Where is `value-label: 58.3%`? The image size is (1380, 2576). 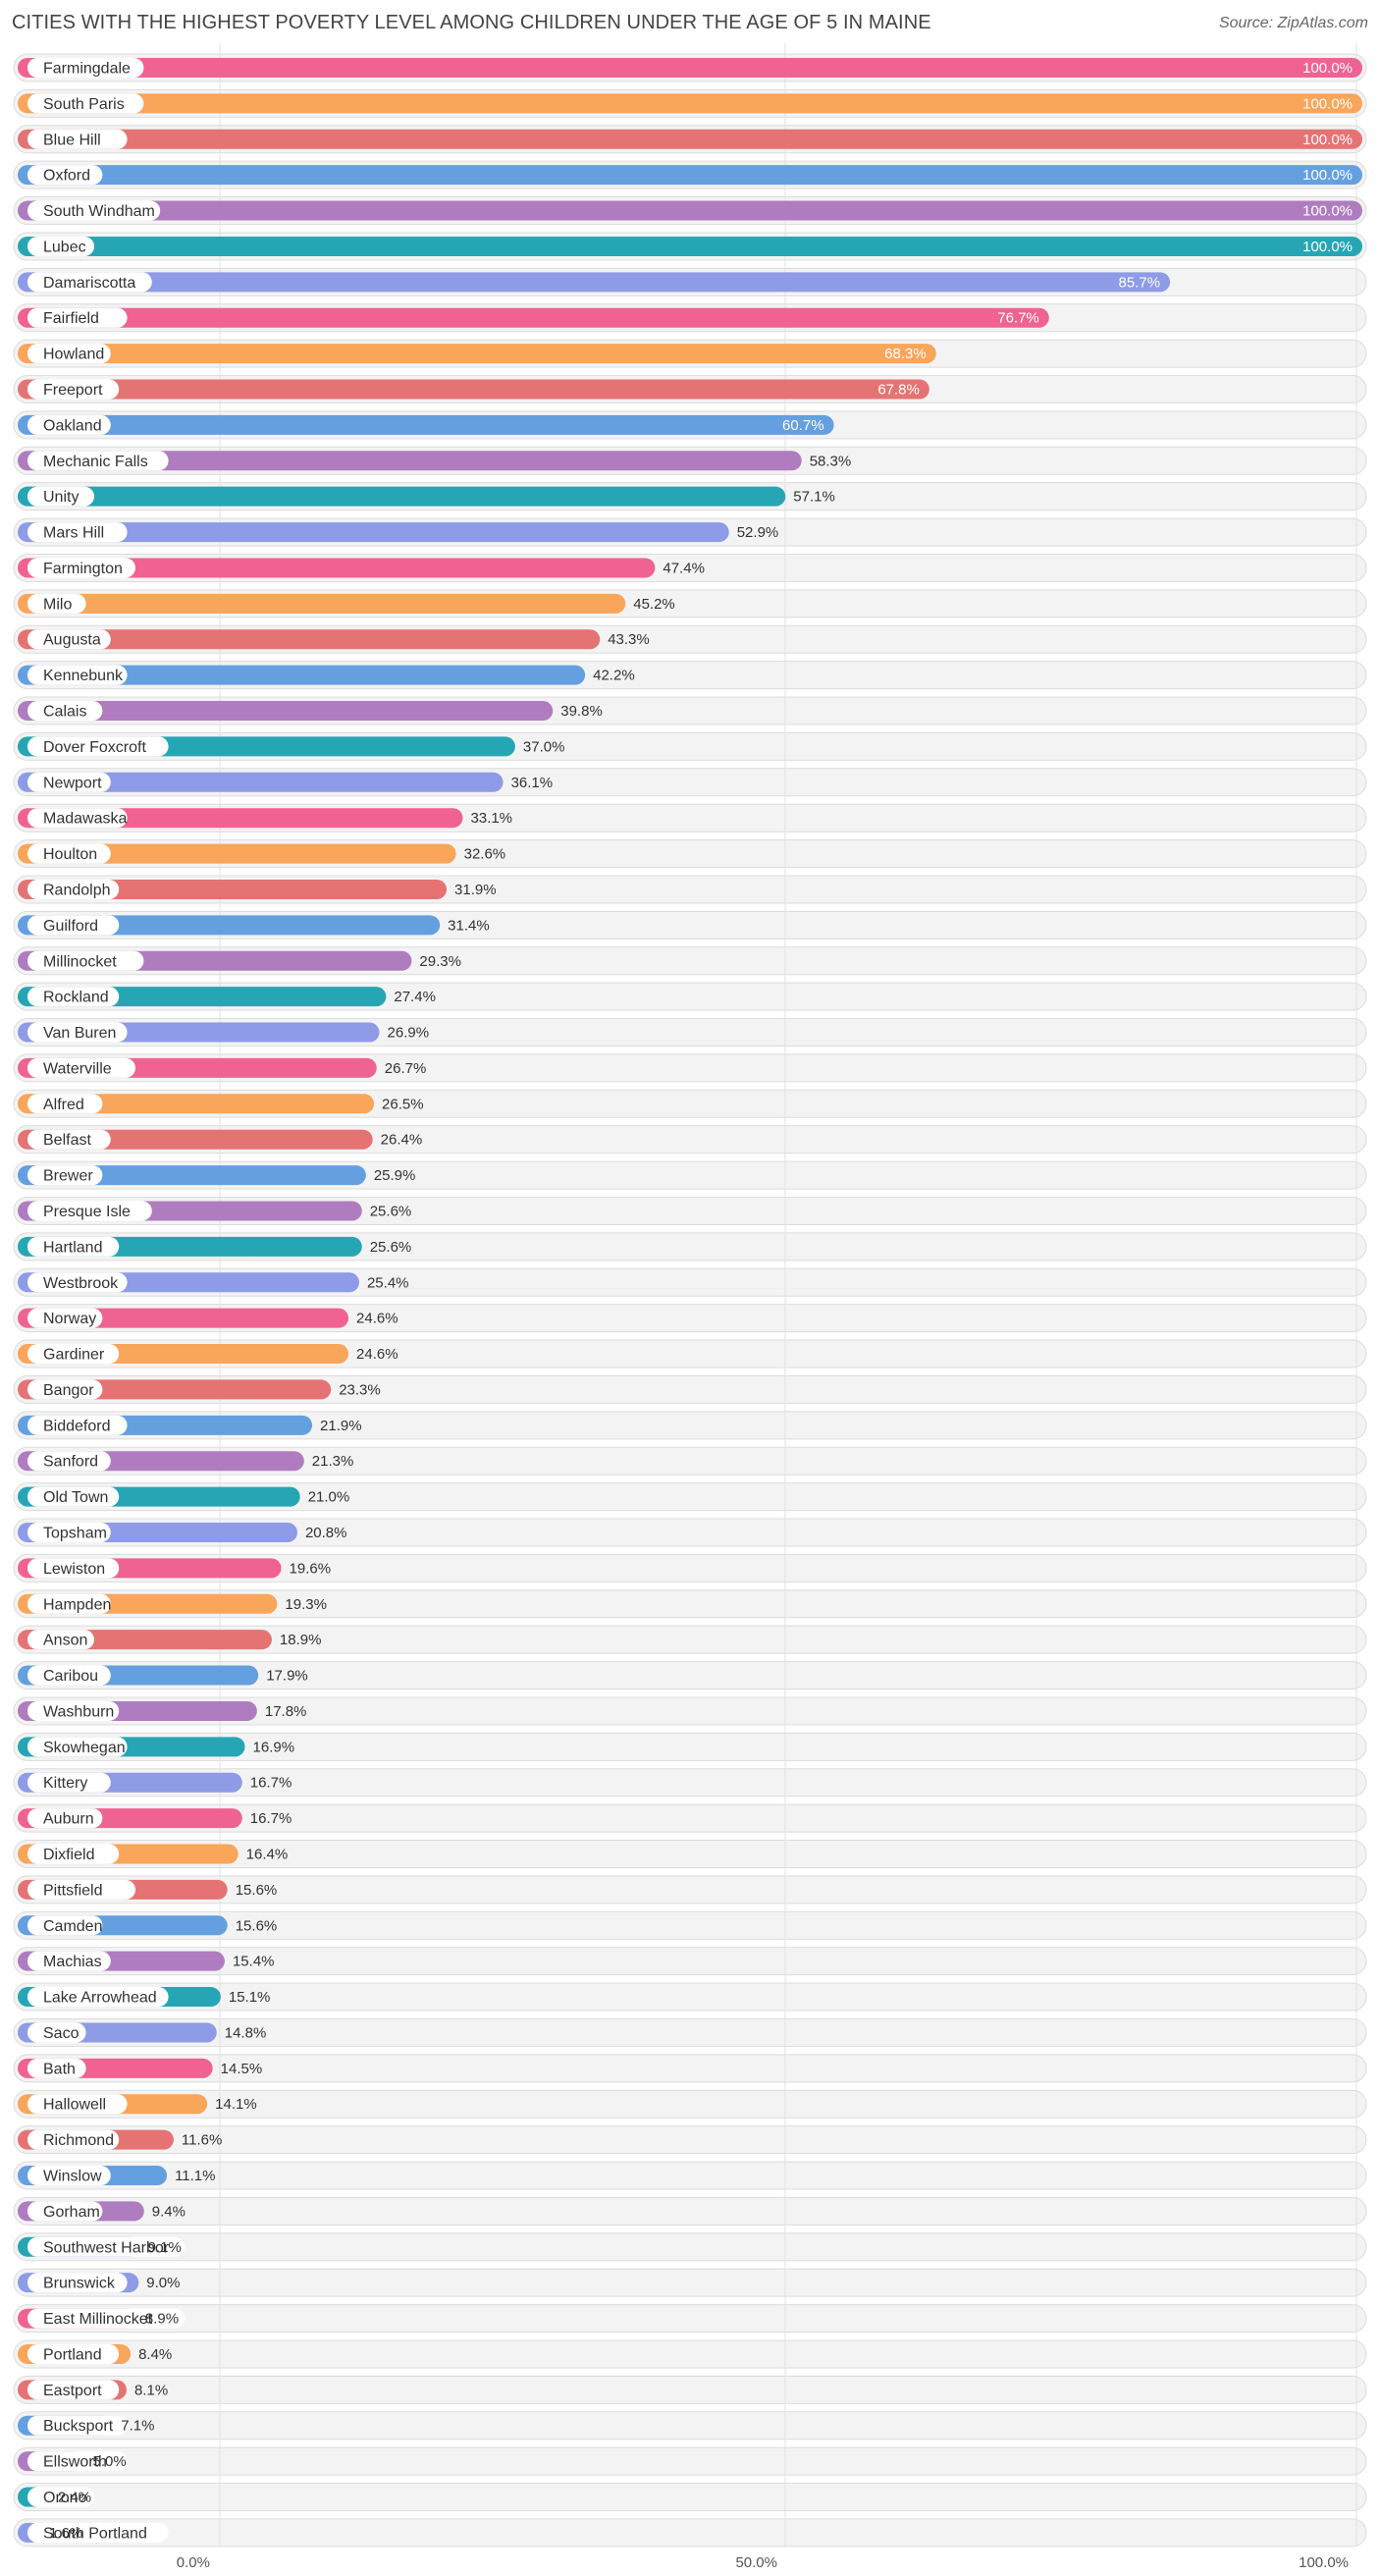
value-label: 58.3% is located at coordinates (831, 461).